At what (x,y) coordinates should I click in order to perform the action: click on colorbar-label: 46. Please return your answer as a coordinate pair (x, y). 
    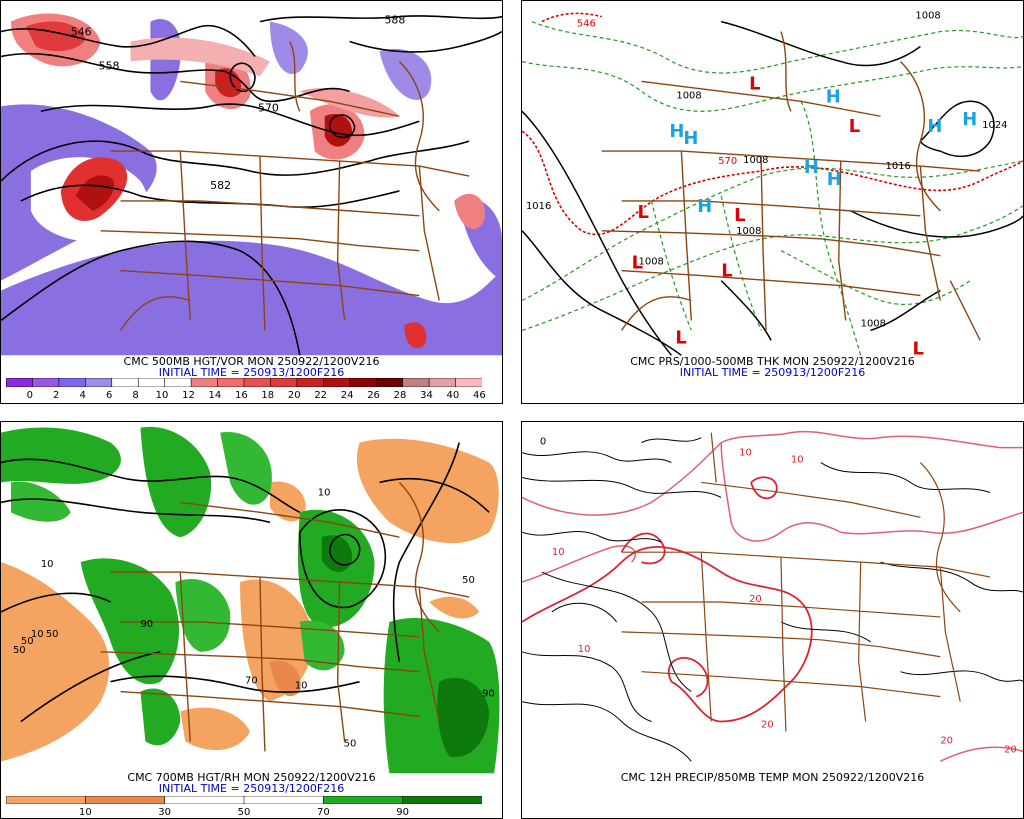
    Looking at the image, I should click on (479, 395).